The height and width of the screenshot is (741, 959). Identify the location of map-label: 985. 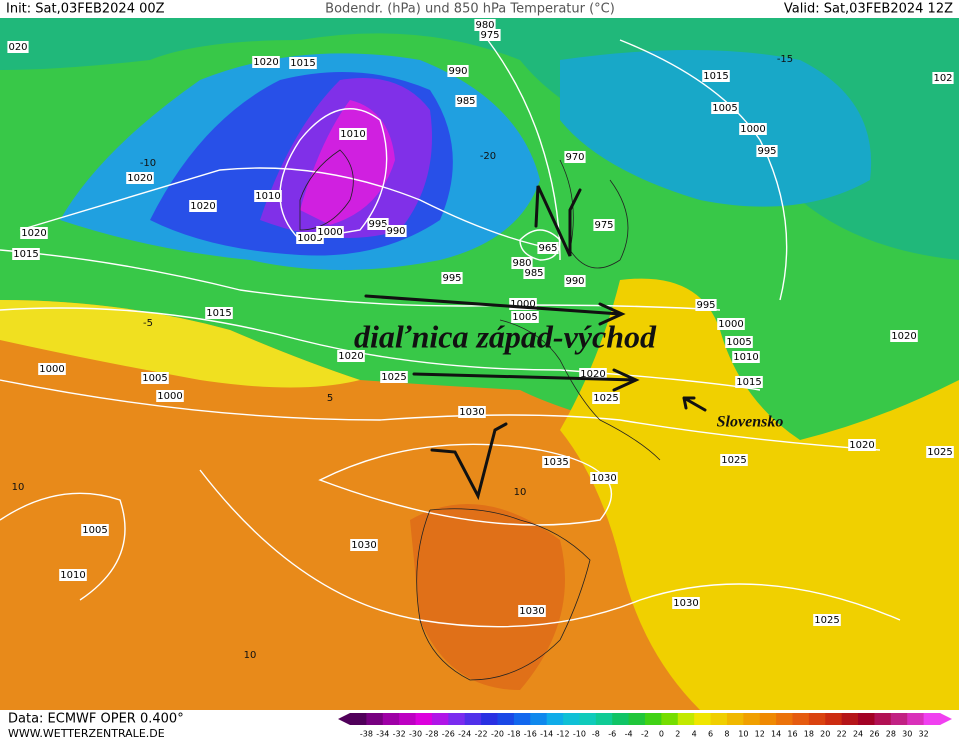
(465, 101).